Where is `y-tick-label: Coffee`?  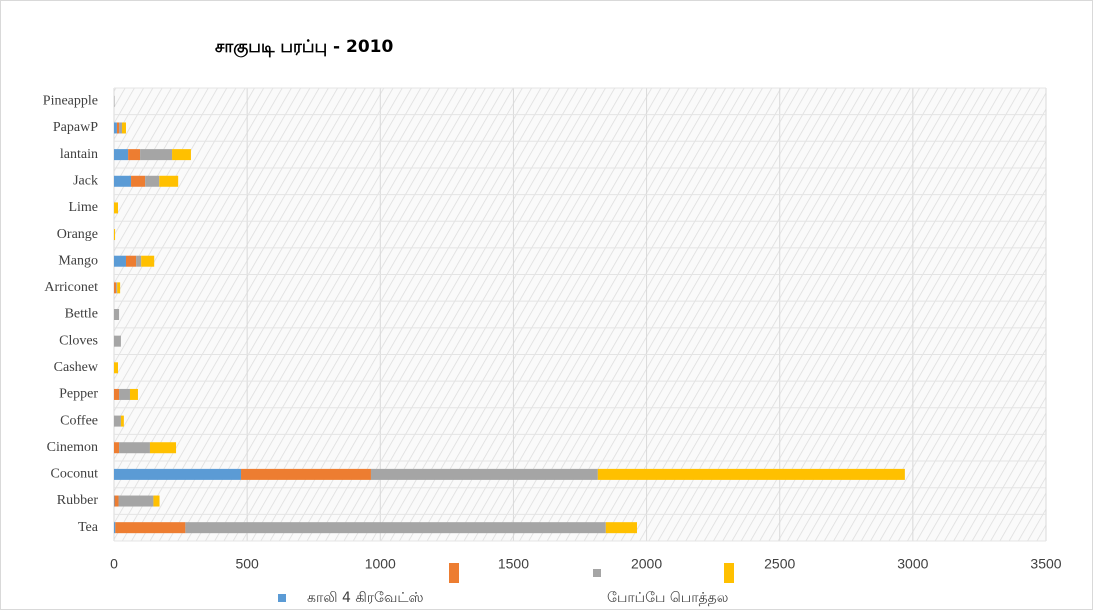
y-tick-label: Coffee is located at coordinates (79, 420).